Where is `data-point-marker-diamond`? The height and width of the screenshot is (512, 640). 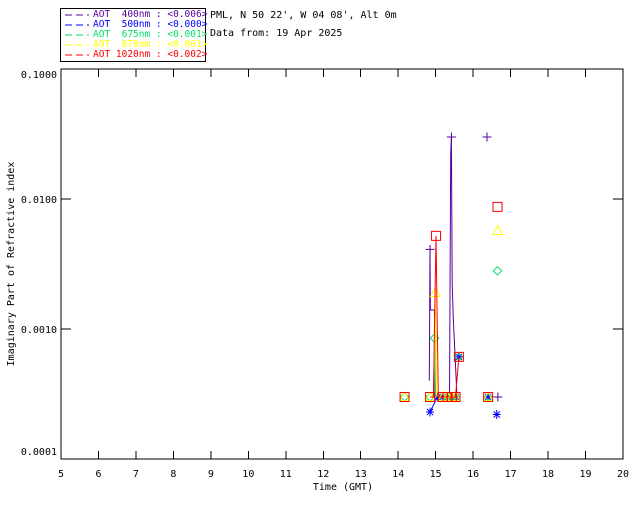
data-point-marker-diamond is located at coordinates (497, 270).